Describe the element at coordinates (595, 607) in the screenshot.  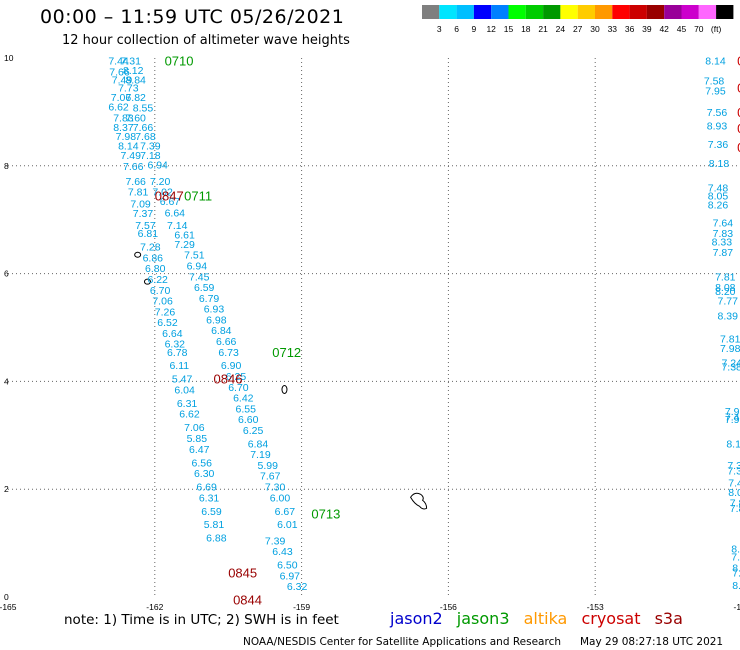
I see `x-tick-label: -153` at that location.